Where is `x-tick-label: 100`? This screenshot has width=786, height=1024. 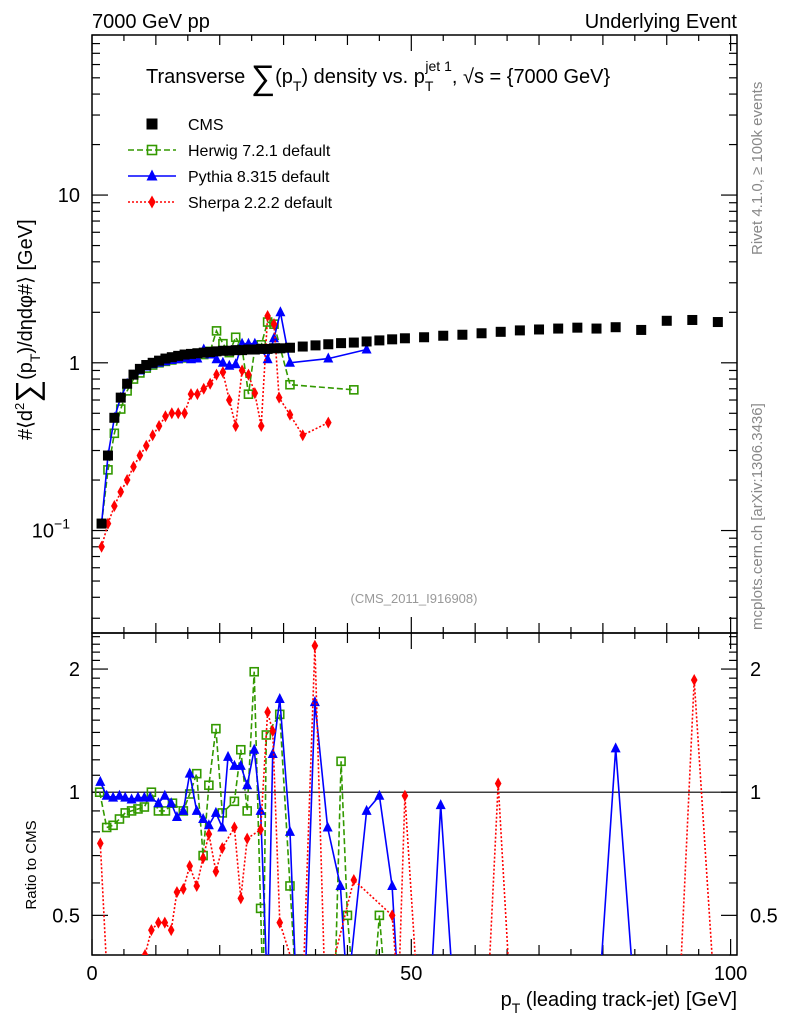
x-tick-label: 100 is located at coordinates (730, 974).